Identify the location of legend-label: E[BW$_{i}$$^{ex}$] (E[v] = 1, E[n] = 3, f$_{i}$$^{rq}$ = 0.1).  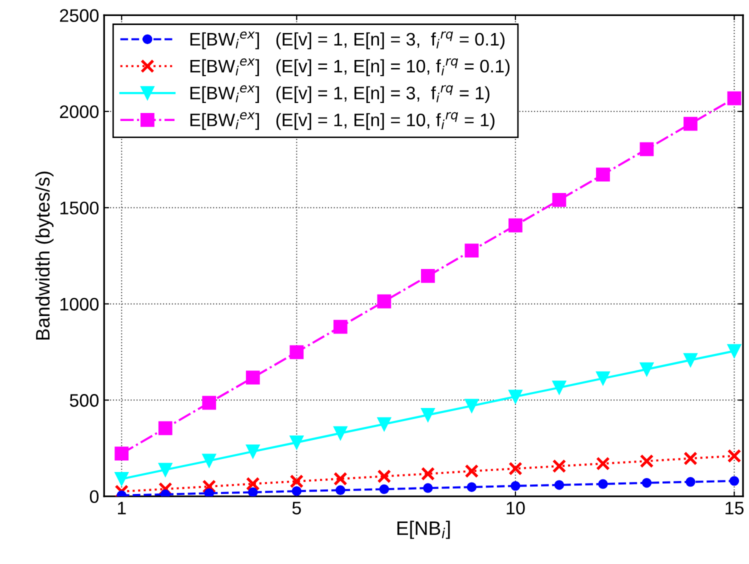
(347, 40).